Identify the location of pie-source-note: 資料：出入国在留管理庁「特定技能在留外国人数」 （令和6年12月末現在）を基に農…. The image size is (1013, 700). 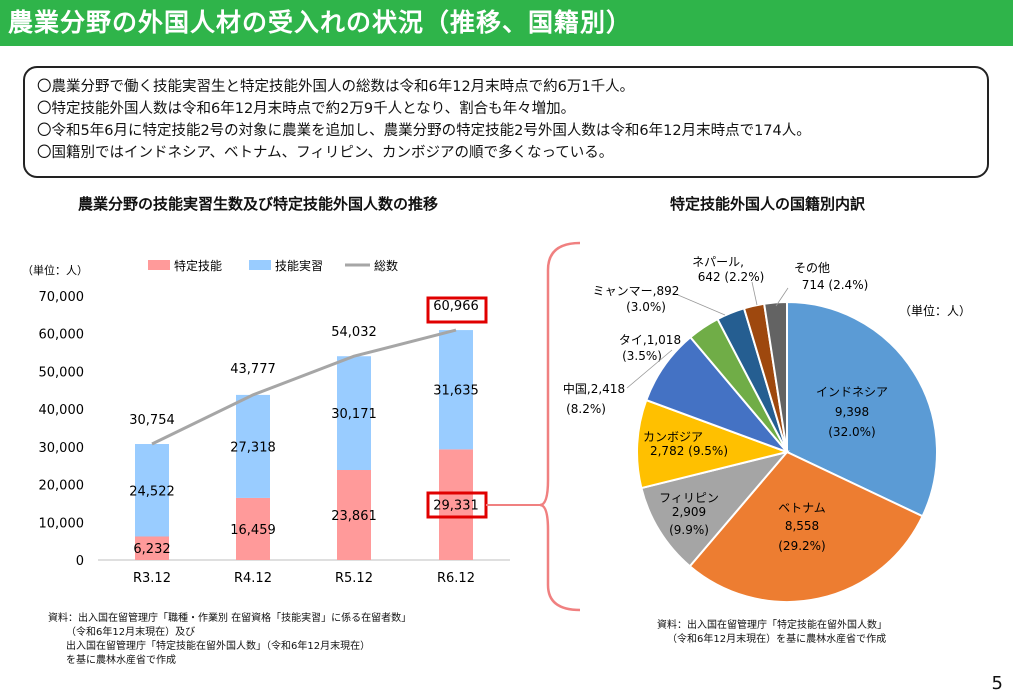
(772, 633).